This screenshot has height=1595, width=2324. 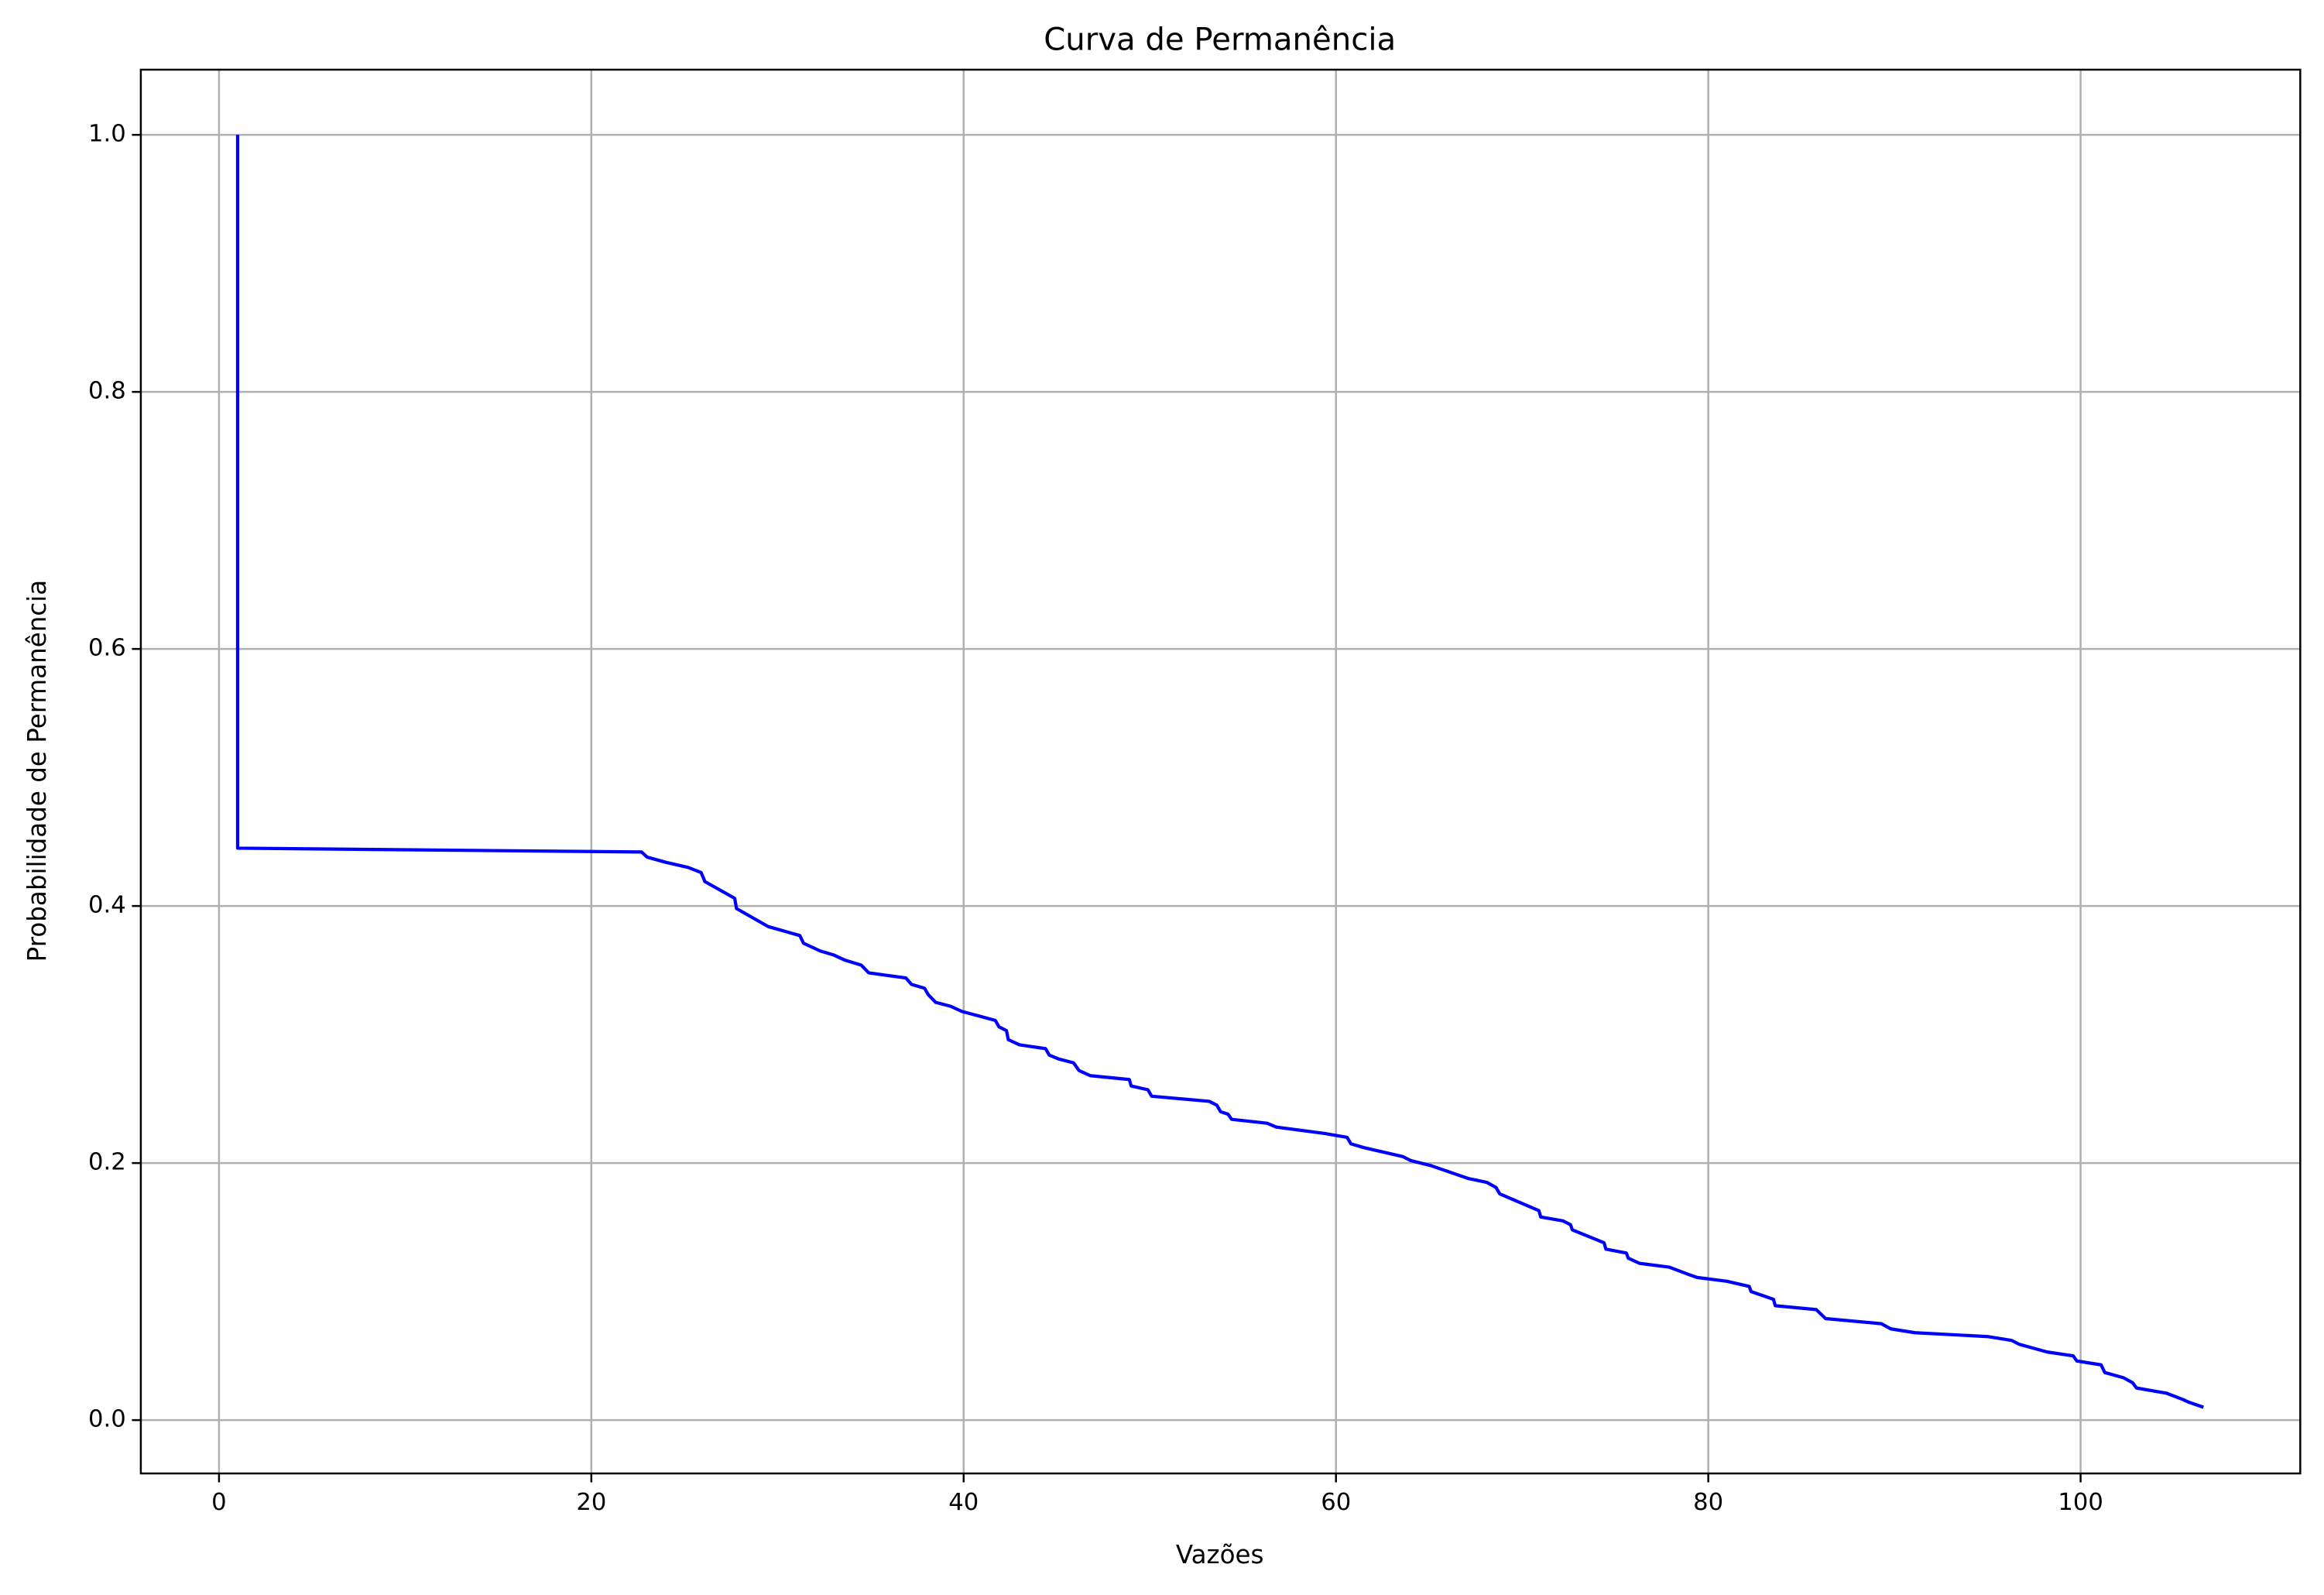 I want to click on y-tick-label: 0.8, so click(x=107, y=392).